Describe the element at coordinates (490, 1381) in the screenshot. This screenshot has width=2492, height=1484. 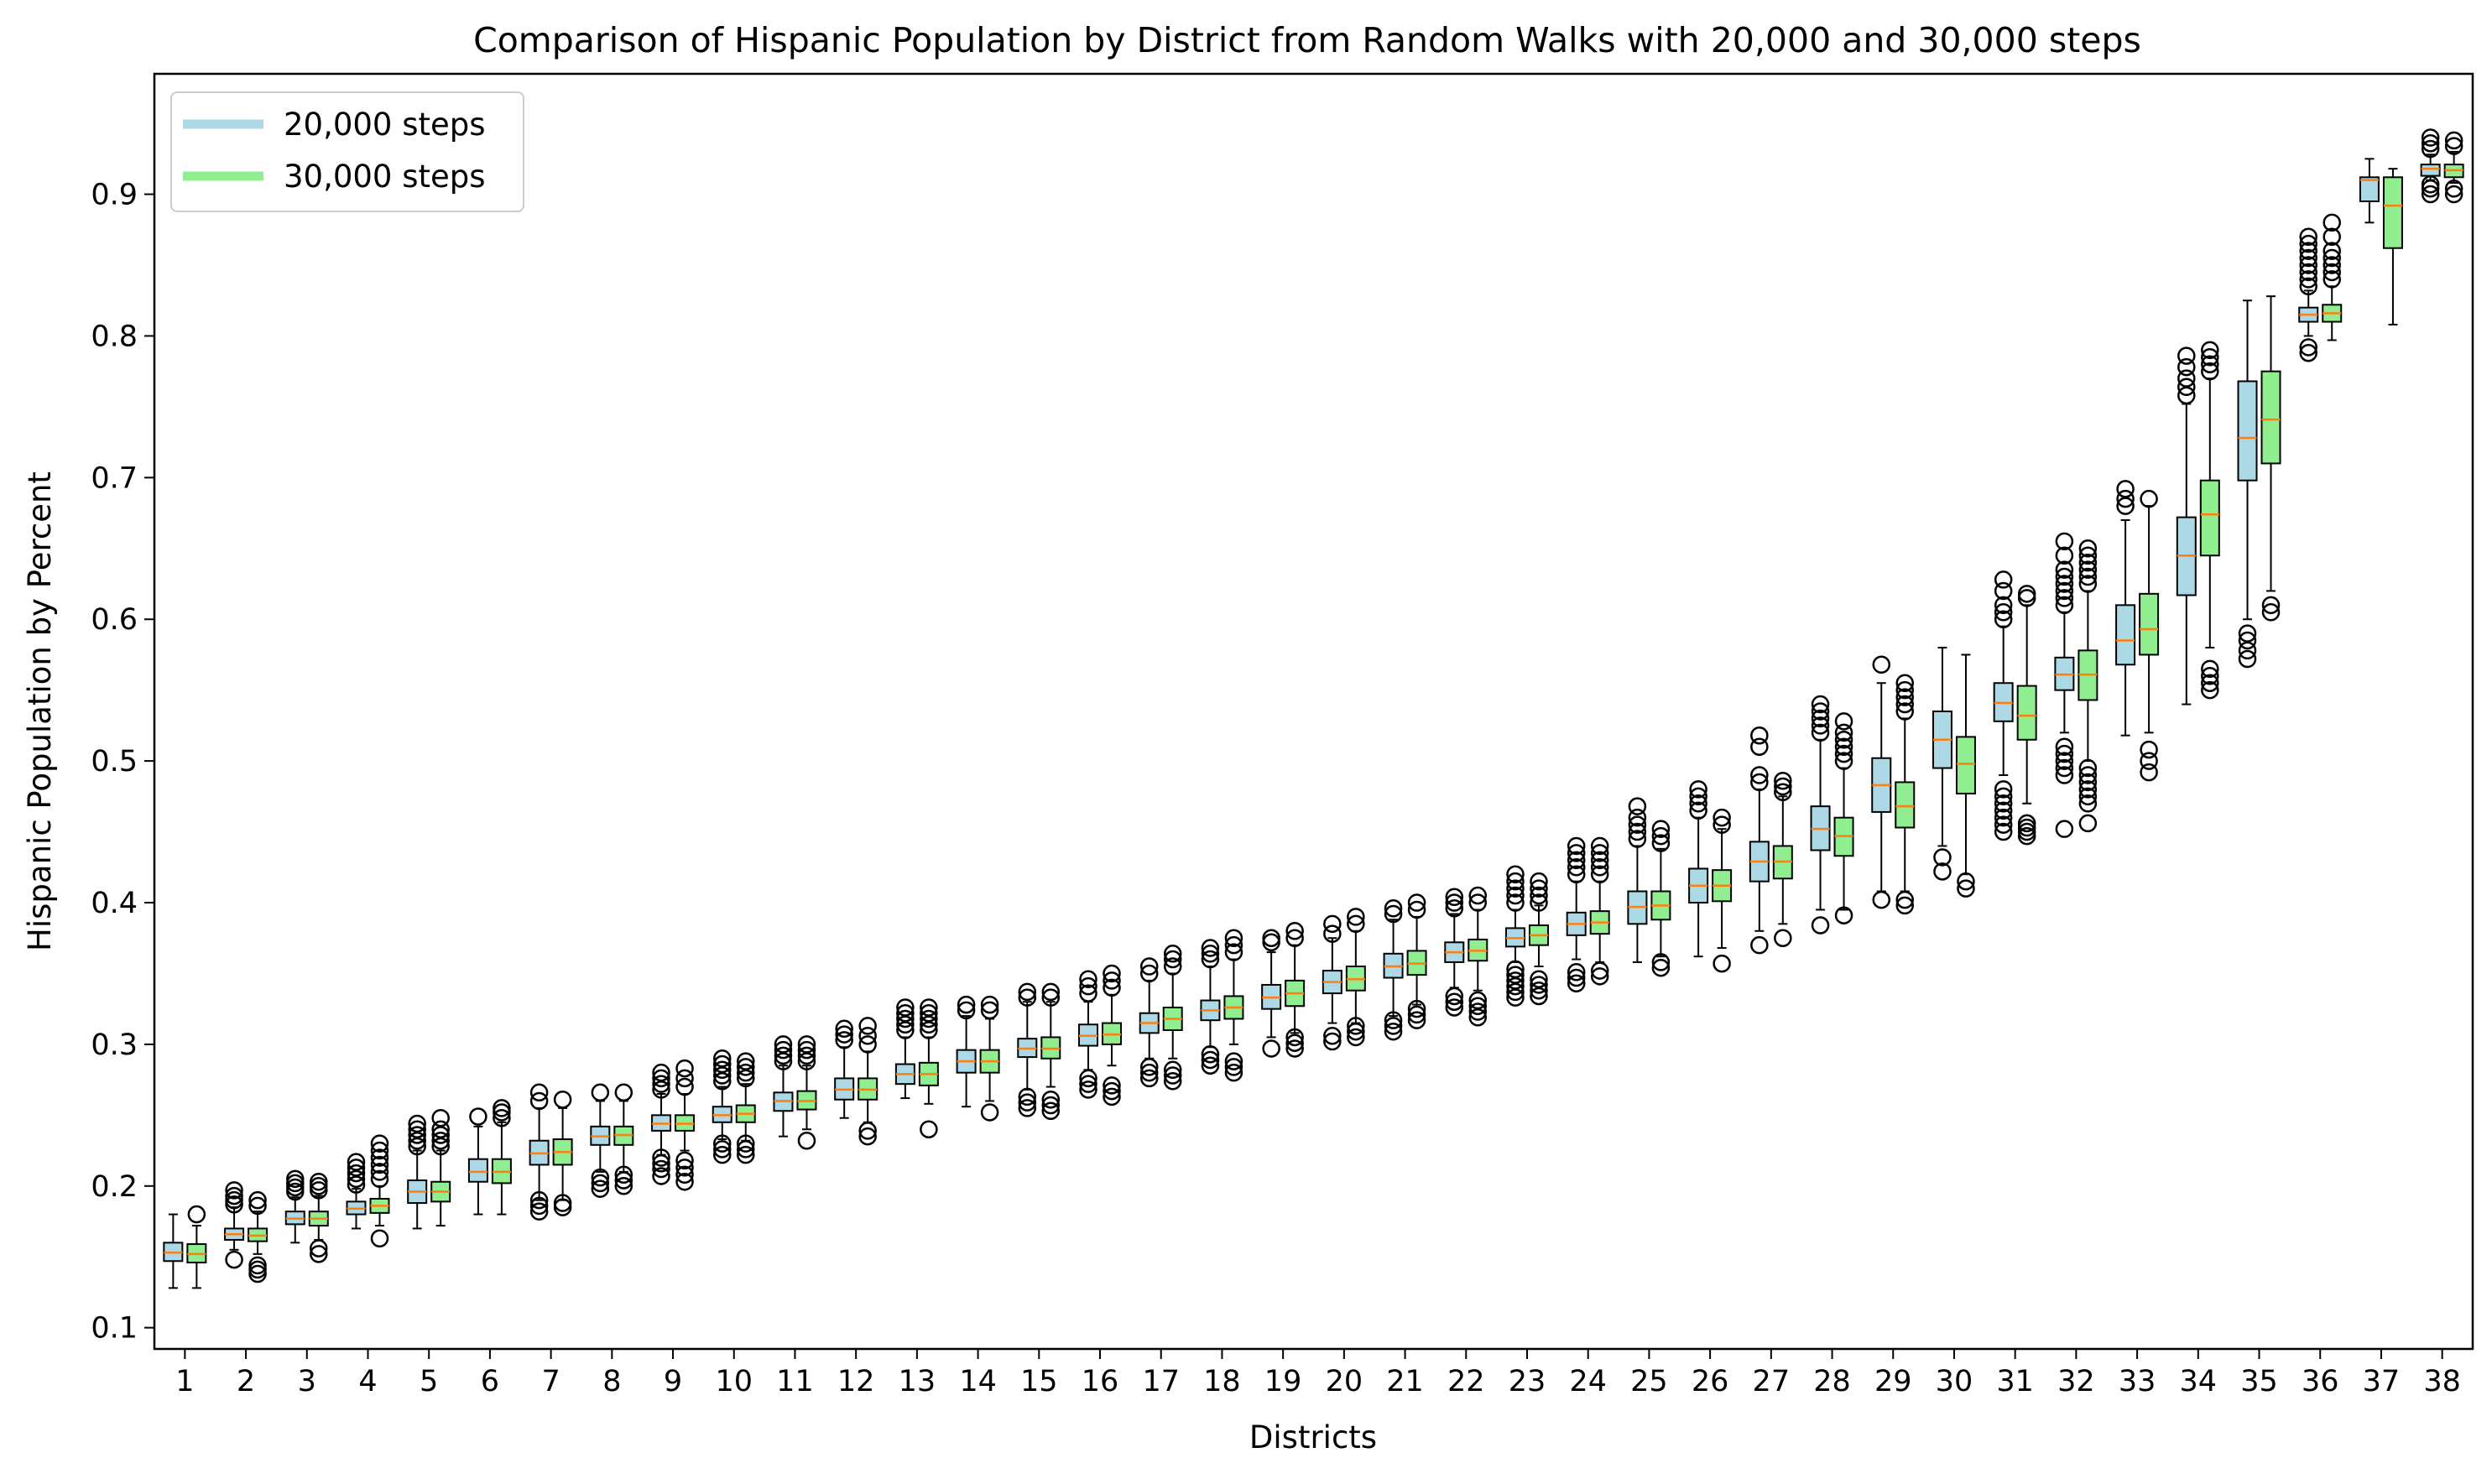
I see `x-tick-label: 6` at that location.